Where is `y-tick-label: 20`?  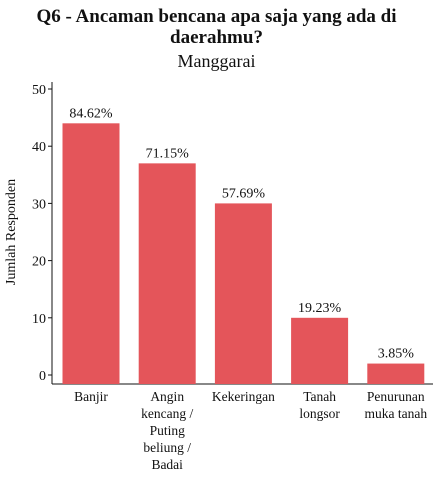
y-tick-label: 20 is located at coordinates (39, 262).